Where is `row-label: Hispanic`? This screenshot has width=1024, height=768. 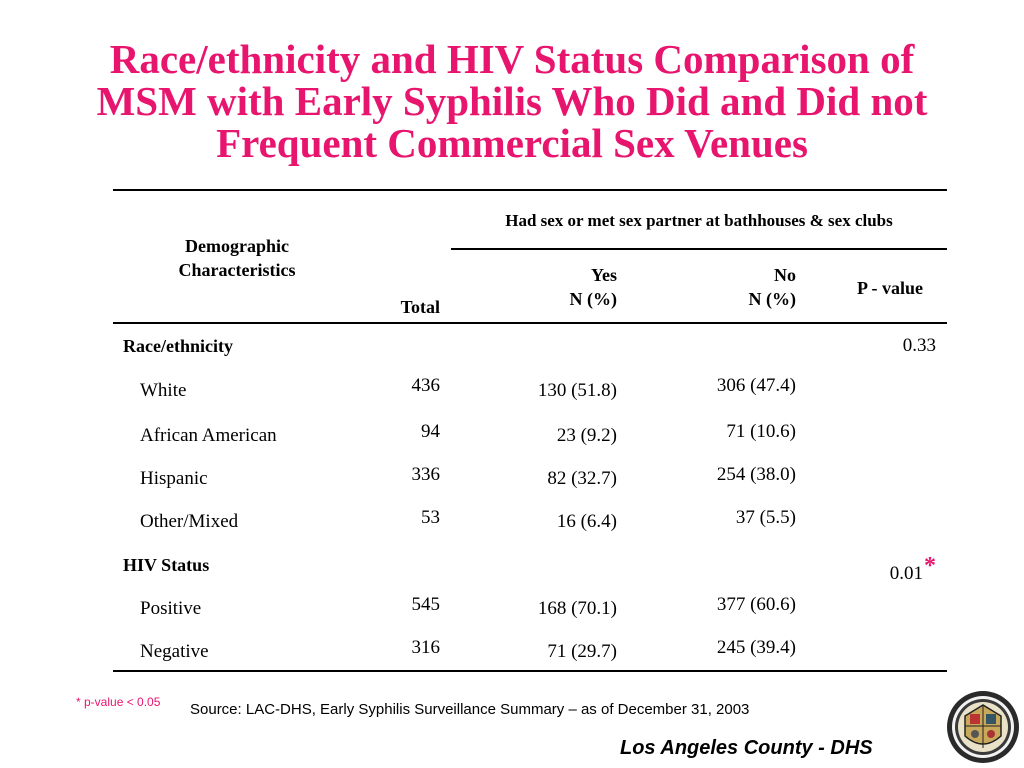 row-label: Hispanic is located at coordinates (174, 478).